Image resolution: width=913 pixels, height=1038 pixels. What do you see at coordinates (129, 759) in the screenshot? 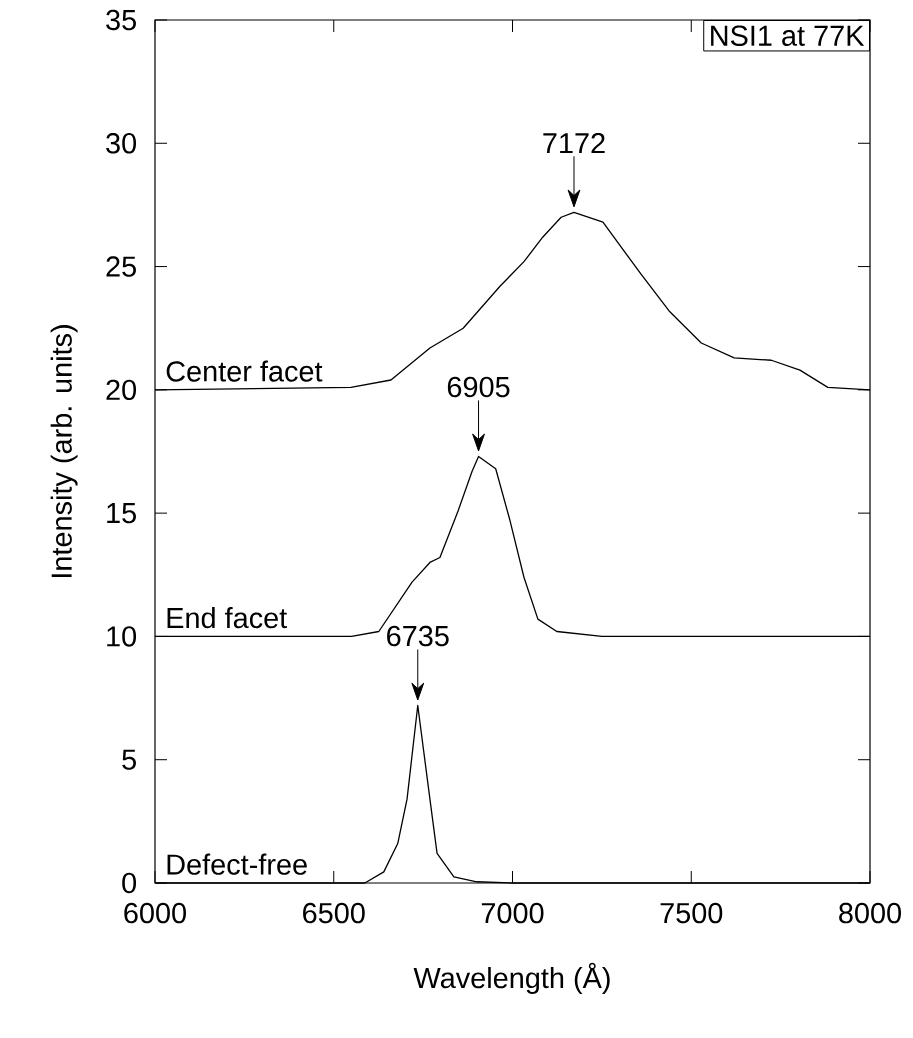
I see `y-tick-label: 5` at bounding box center [129, 759].